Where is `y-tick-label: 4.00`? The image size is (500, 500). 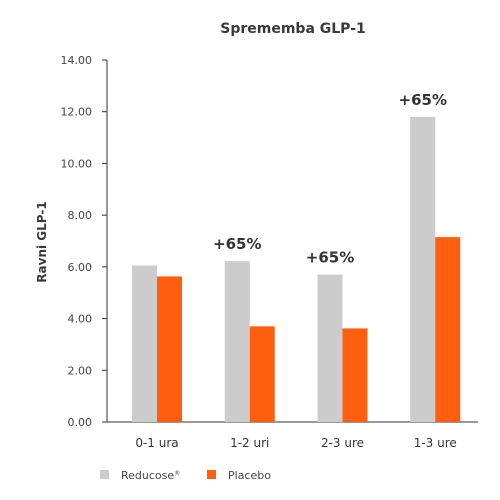 y-tick-label: 4.00 is located at coordinates (80, 319).